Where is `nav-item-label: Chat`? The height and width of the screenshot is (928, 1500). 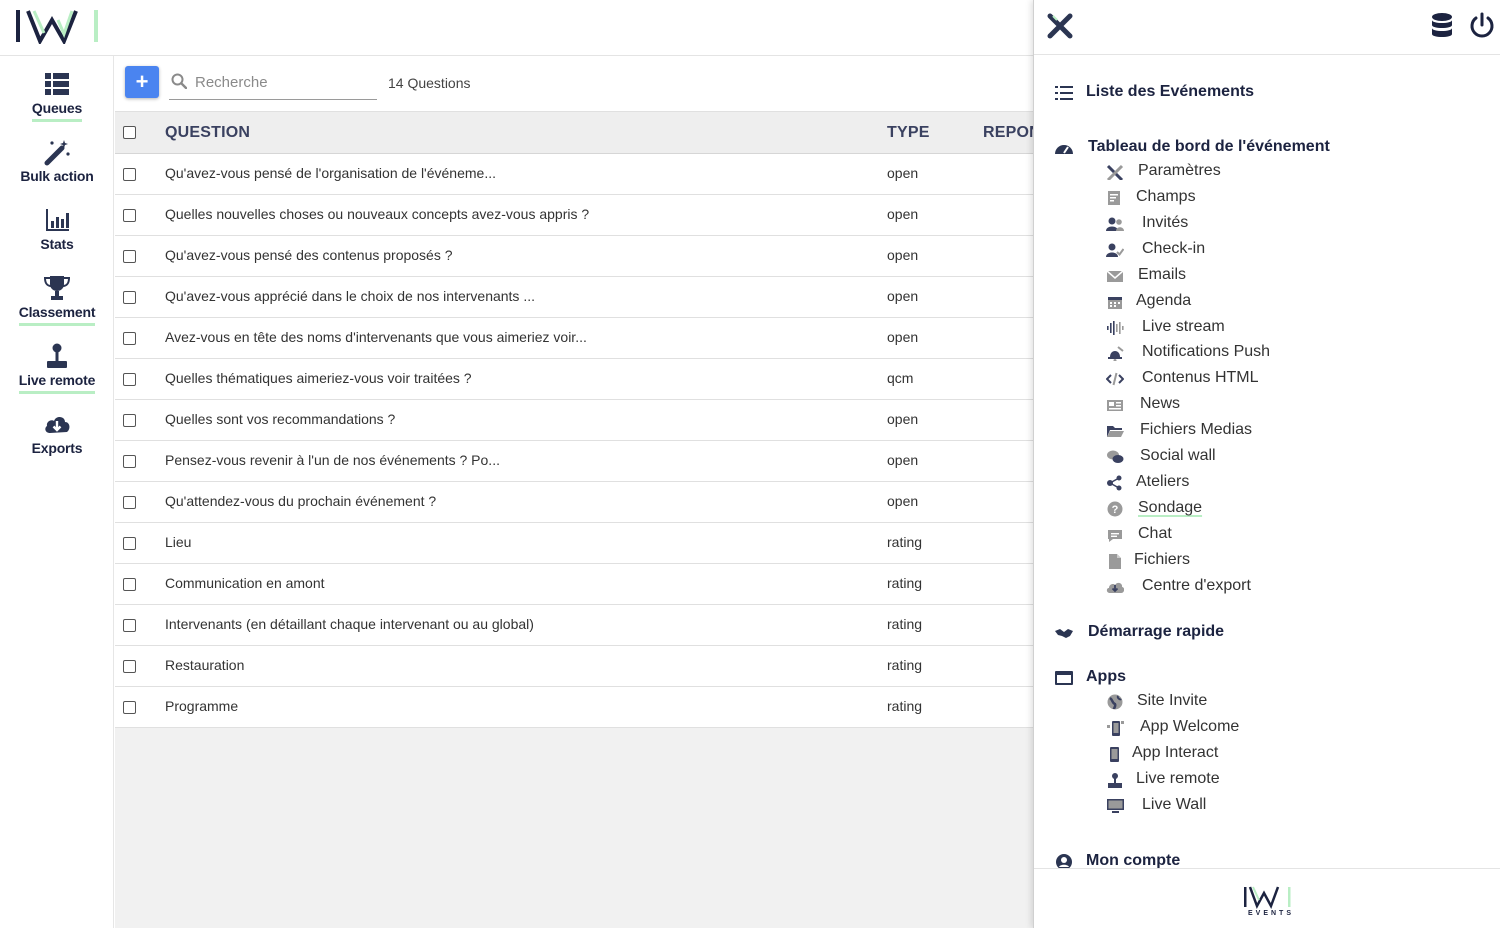
nav-item-label: Chat is located at coordinates (1155, 533).